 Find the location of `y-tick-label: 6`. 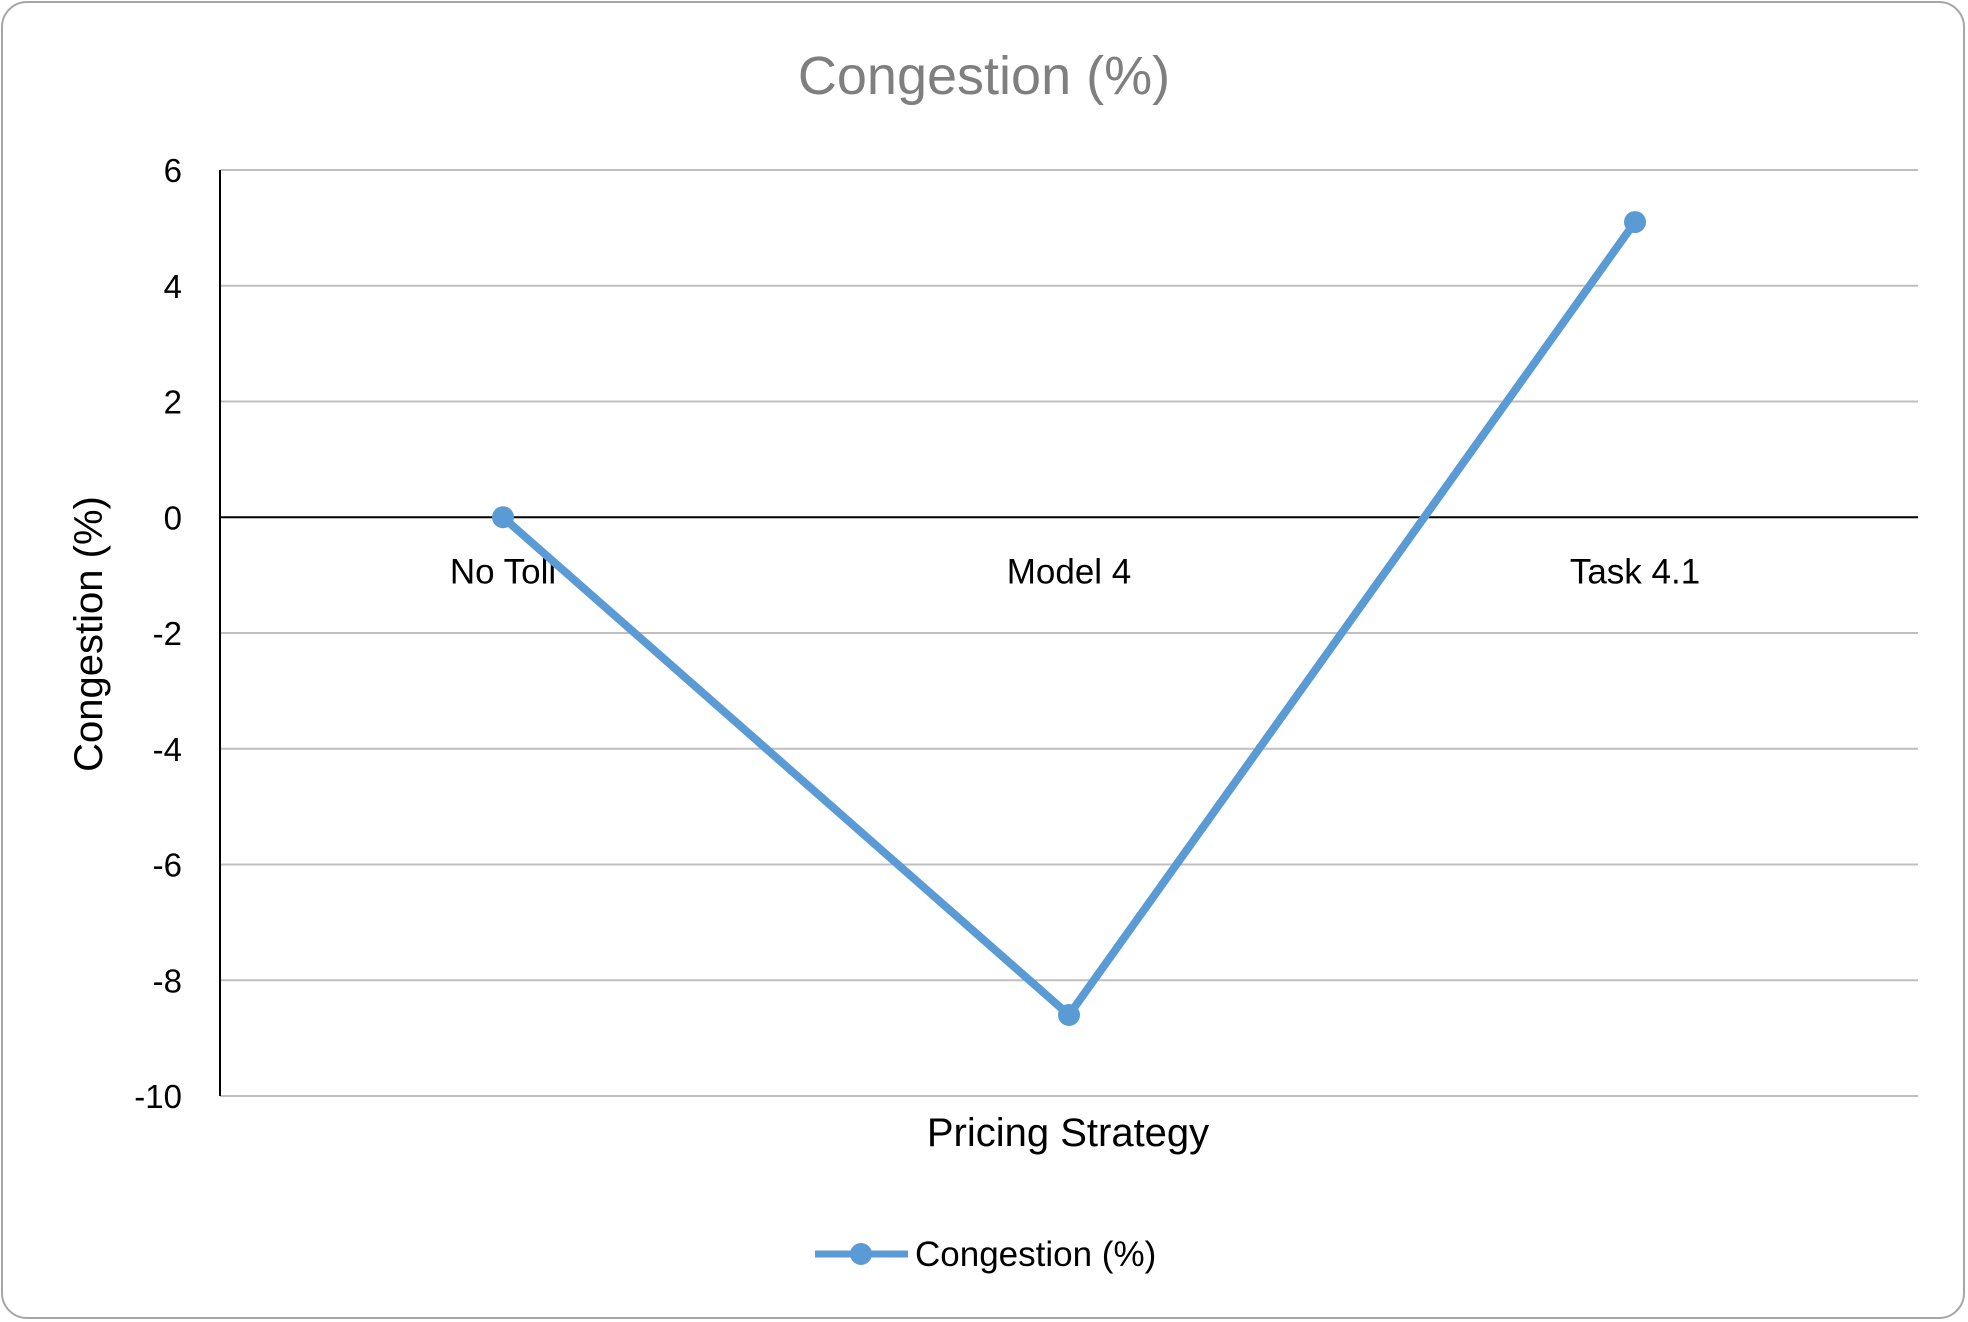

y-tick-label: 6 is located at coordinates (173, 170).